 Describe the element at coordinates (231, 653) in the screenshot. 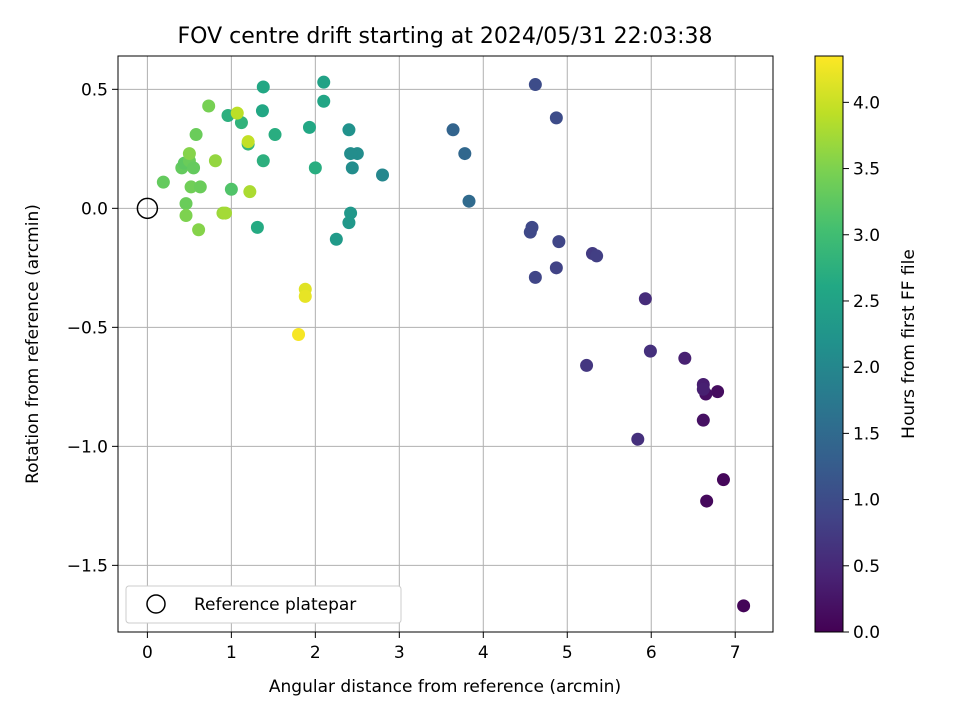

I see `x-tick-label: 1` at that location.